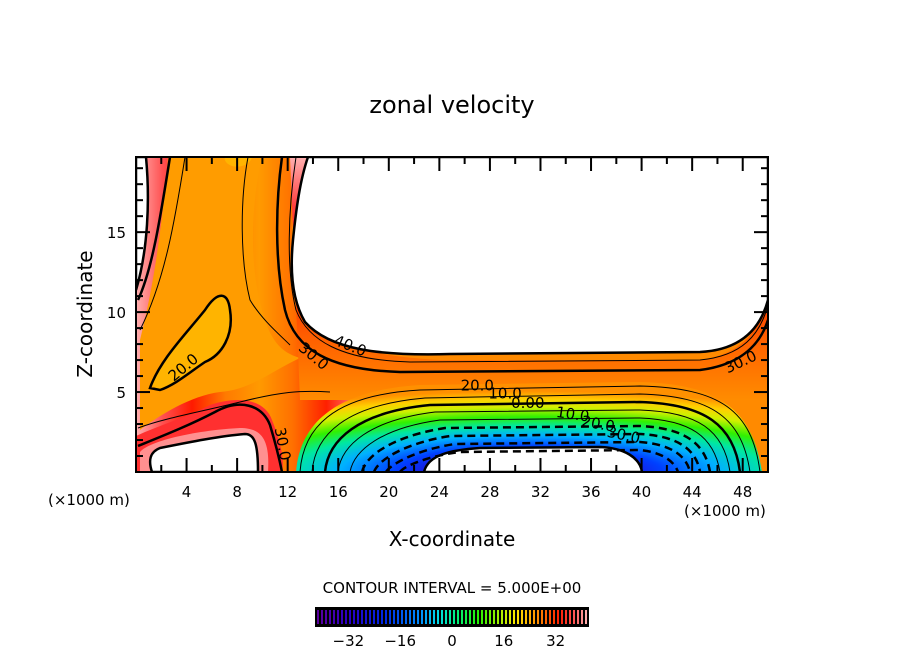 The image size is (904, 654). I want to click on y-tick-label: 5, so click(121, 393).